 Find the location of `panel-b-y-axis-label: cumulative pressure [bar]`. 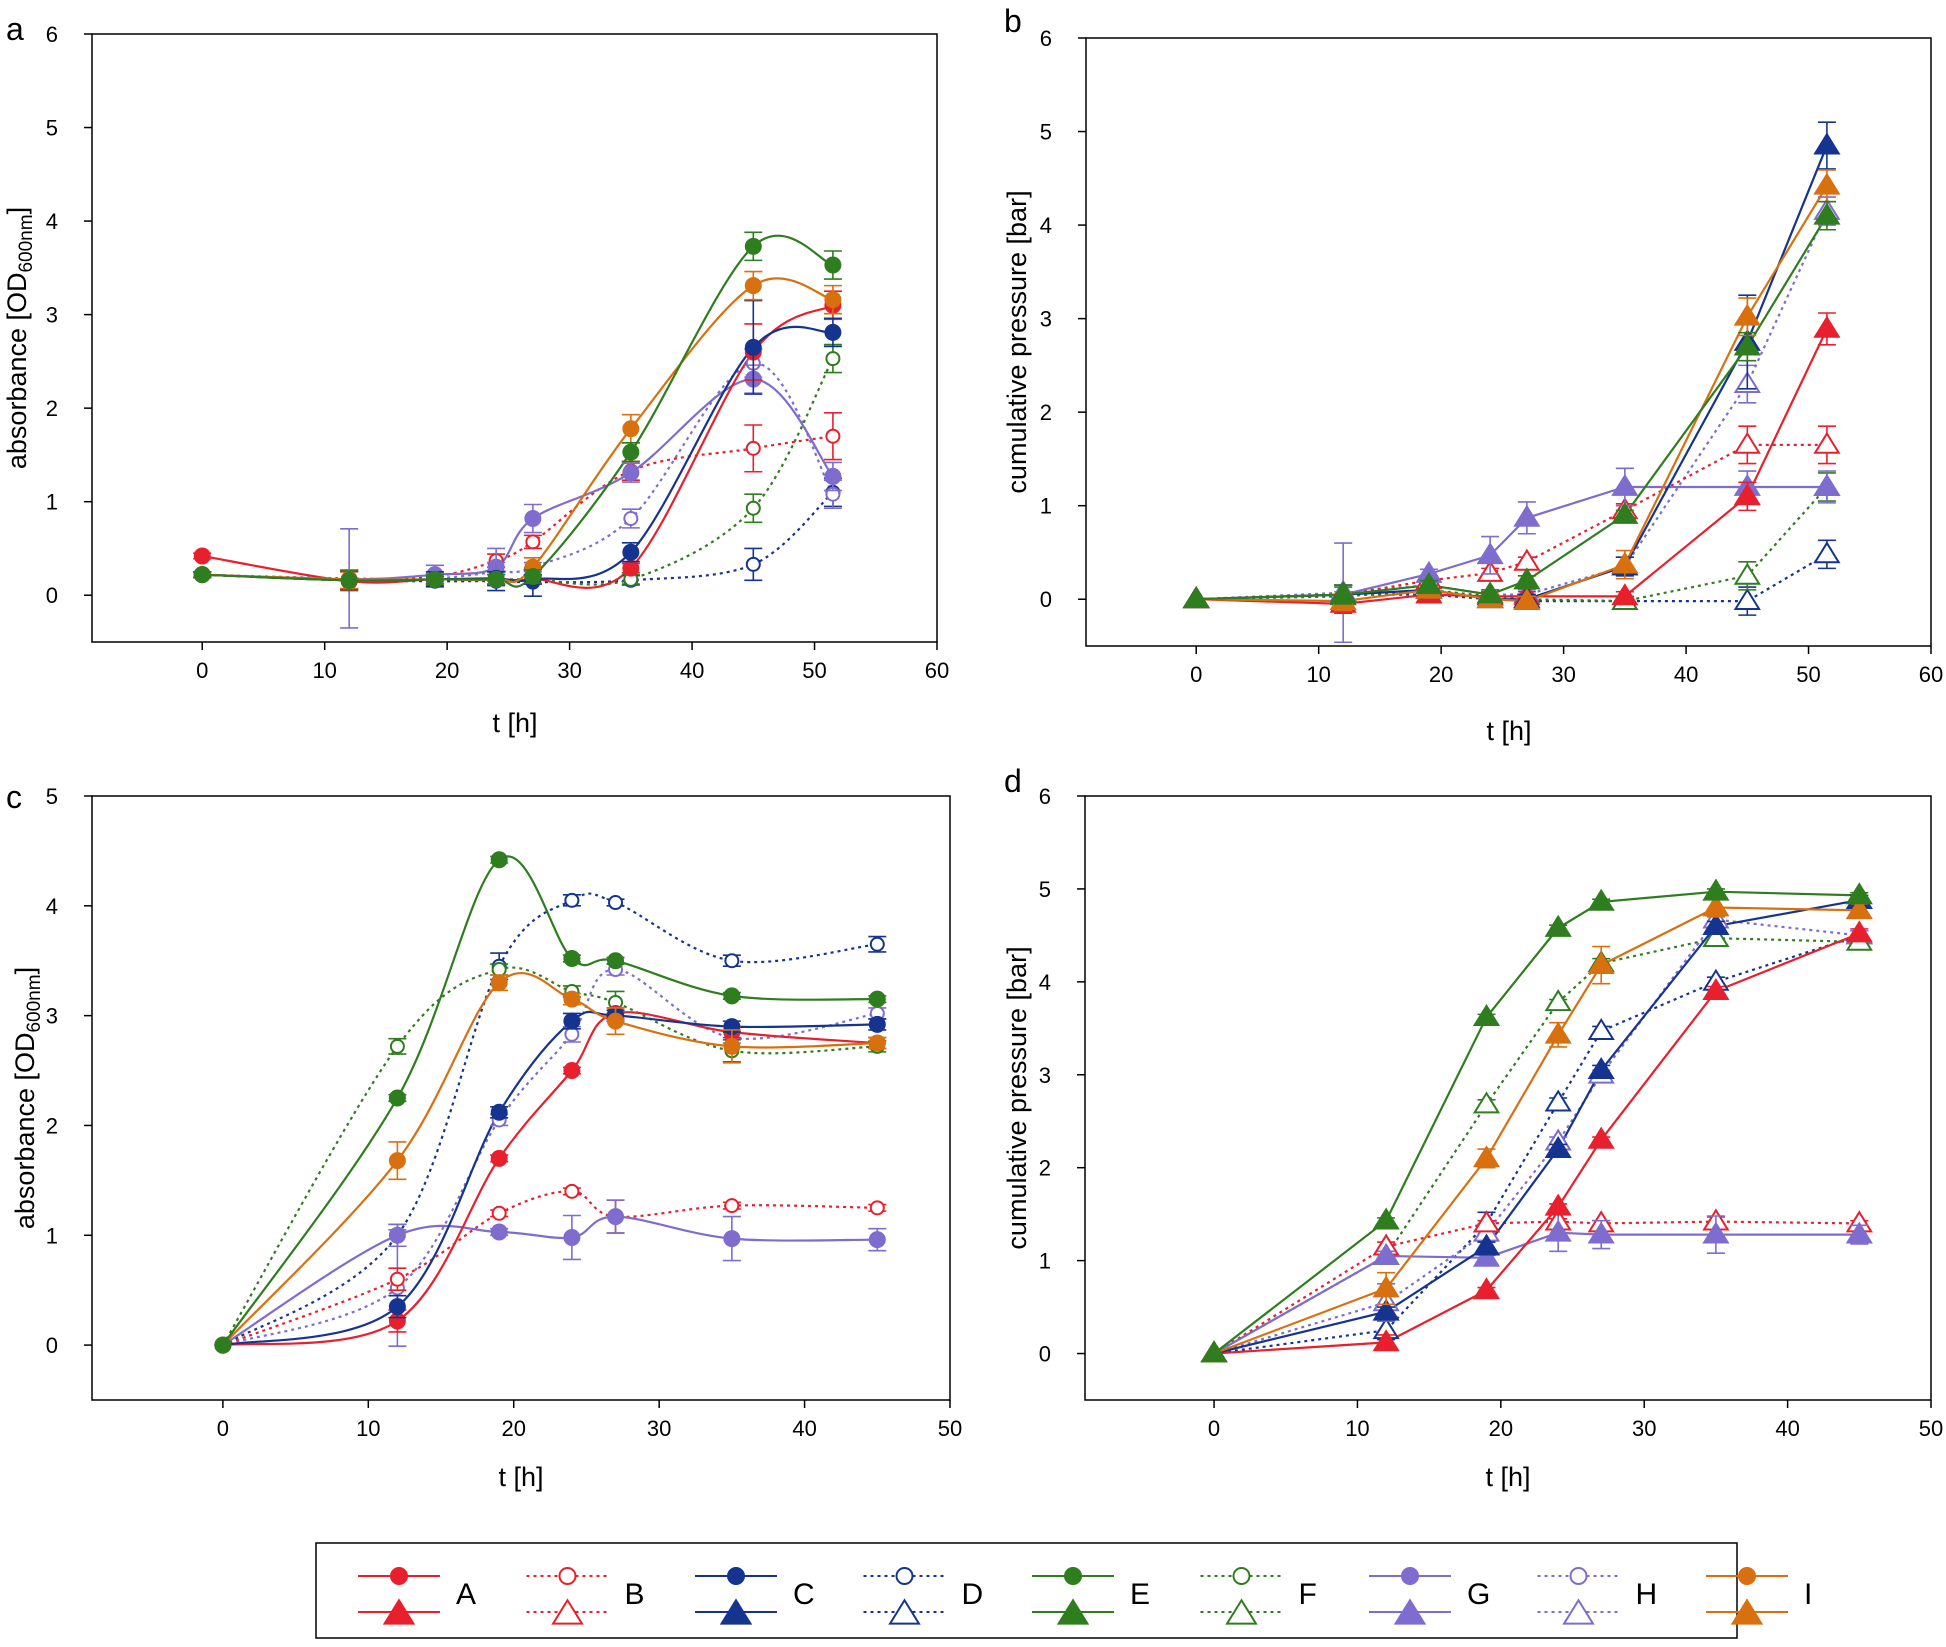

panel-b-y-axis-label: cumulative pressure [bar] is located at coordinates (1017, 341).